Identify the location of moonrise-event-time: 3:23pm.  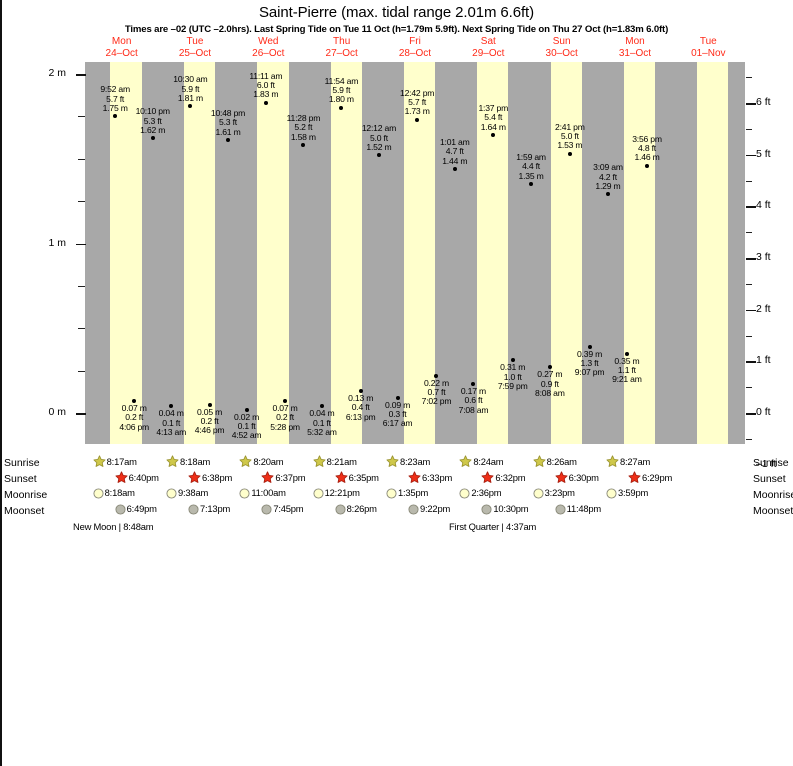
(559, 492).